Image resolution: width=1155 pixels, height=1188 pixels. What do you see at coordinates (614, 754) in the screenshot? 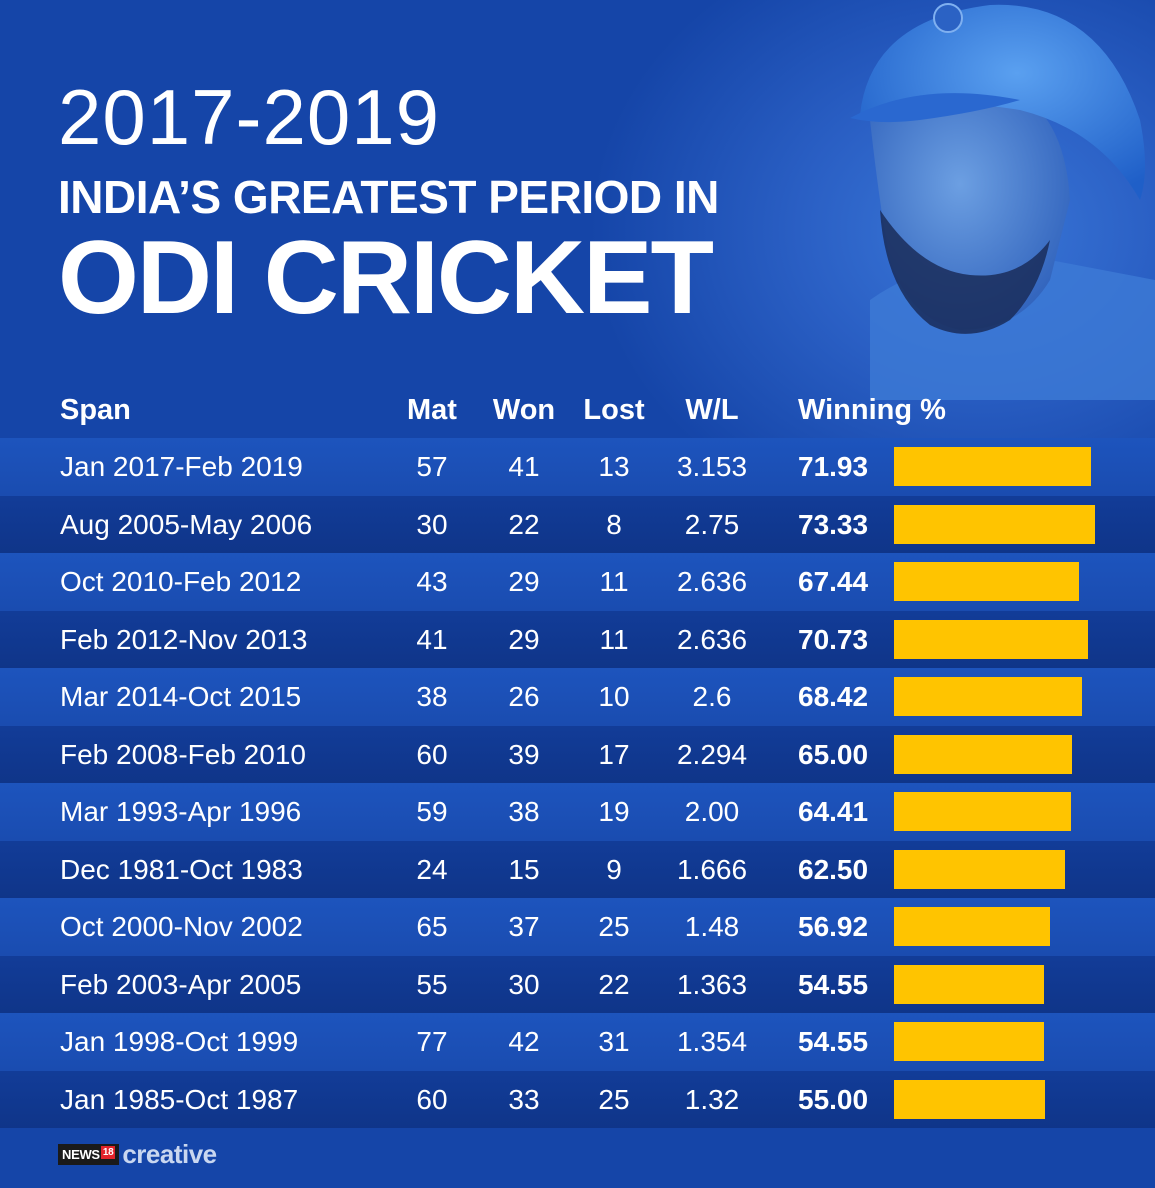
I see `row-lost: 17` at bounding box center [614, 754].